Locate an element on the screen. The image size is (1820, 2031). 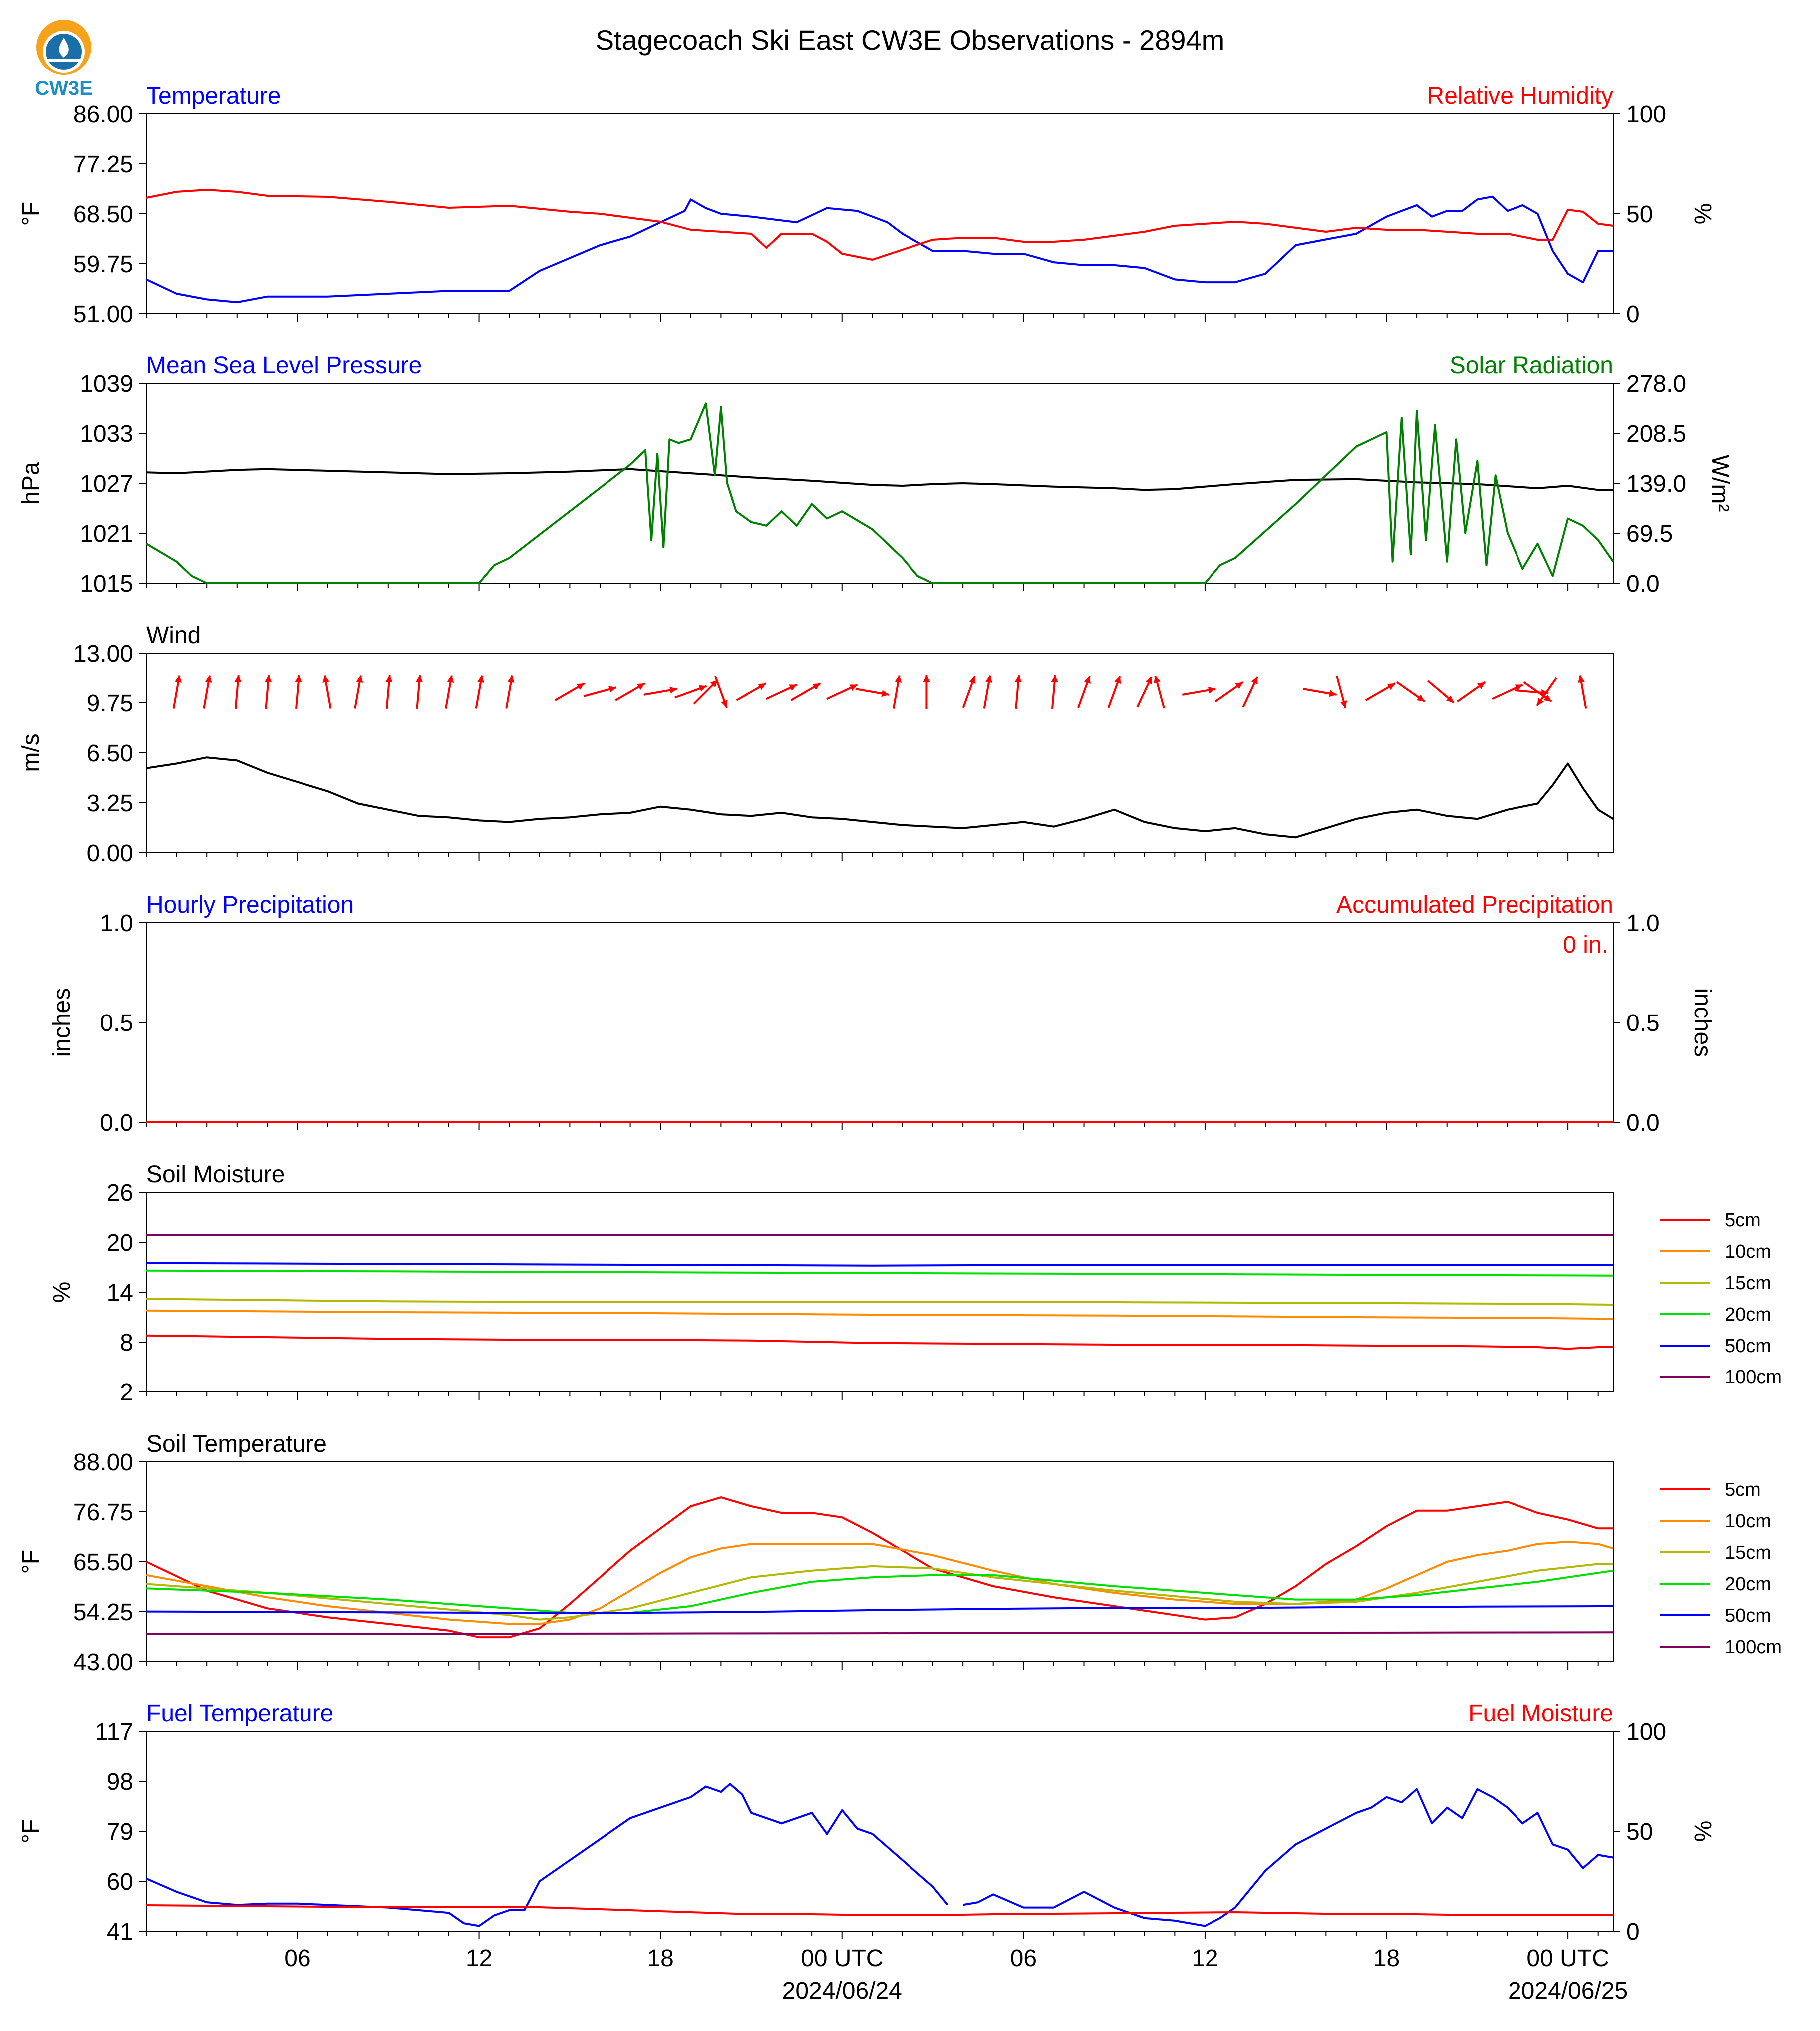
series-line-temperature is located at coordinates (879, 250).